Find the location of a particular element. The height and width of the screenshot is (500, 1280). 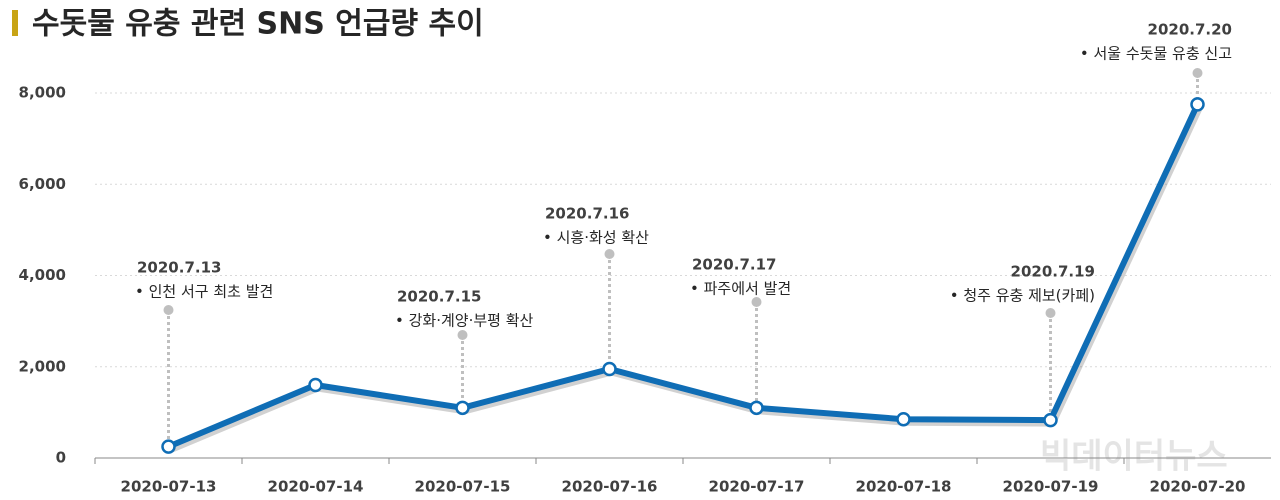

y-tick-label: 0 is located at coordinates (61, 458).